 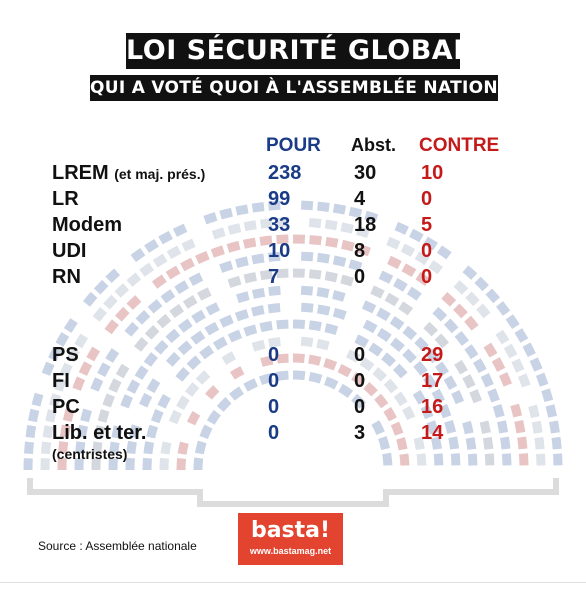 I want to click on party-label-lib-ter: Lib. et ter., so click(x=99, y=433).